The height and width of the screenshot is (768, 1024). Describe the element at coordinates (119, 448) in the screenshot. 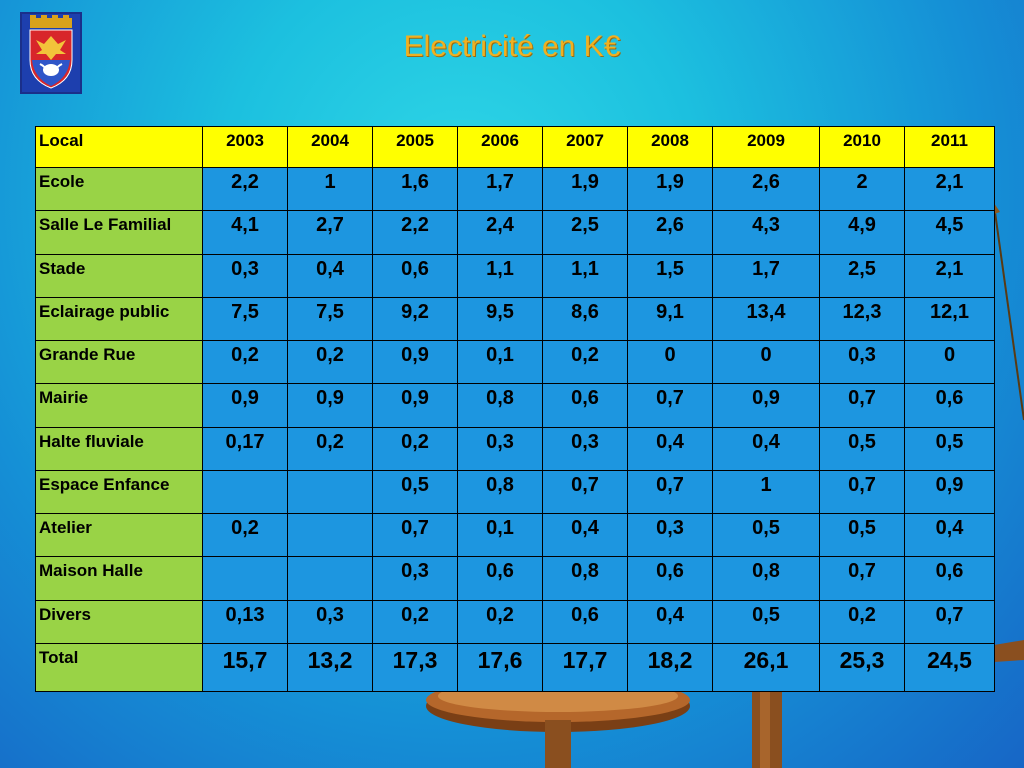

I see `row-label: Halte fluviale` at that location.